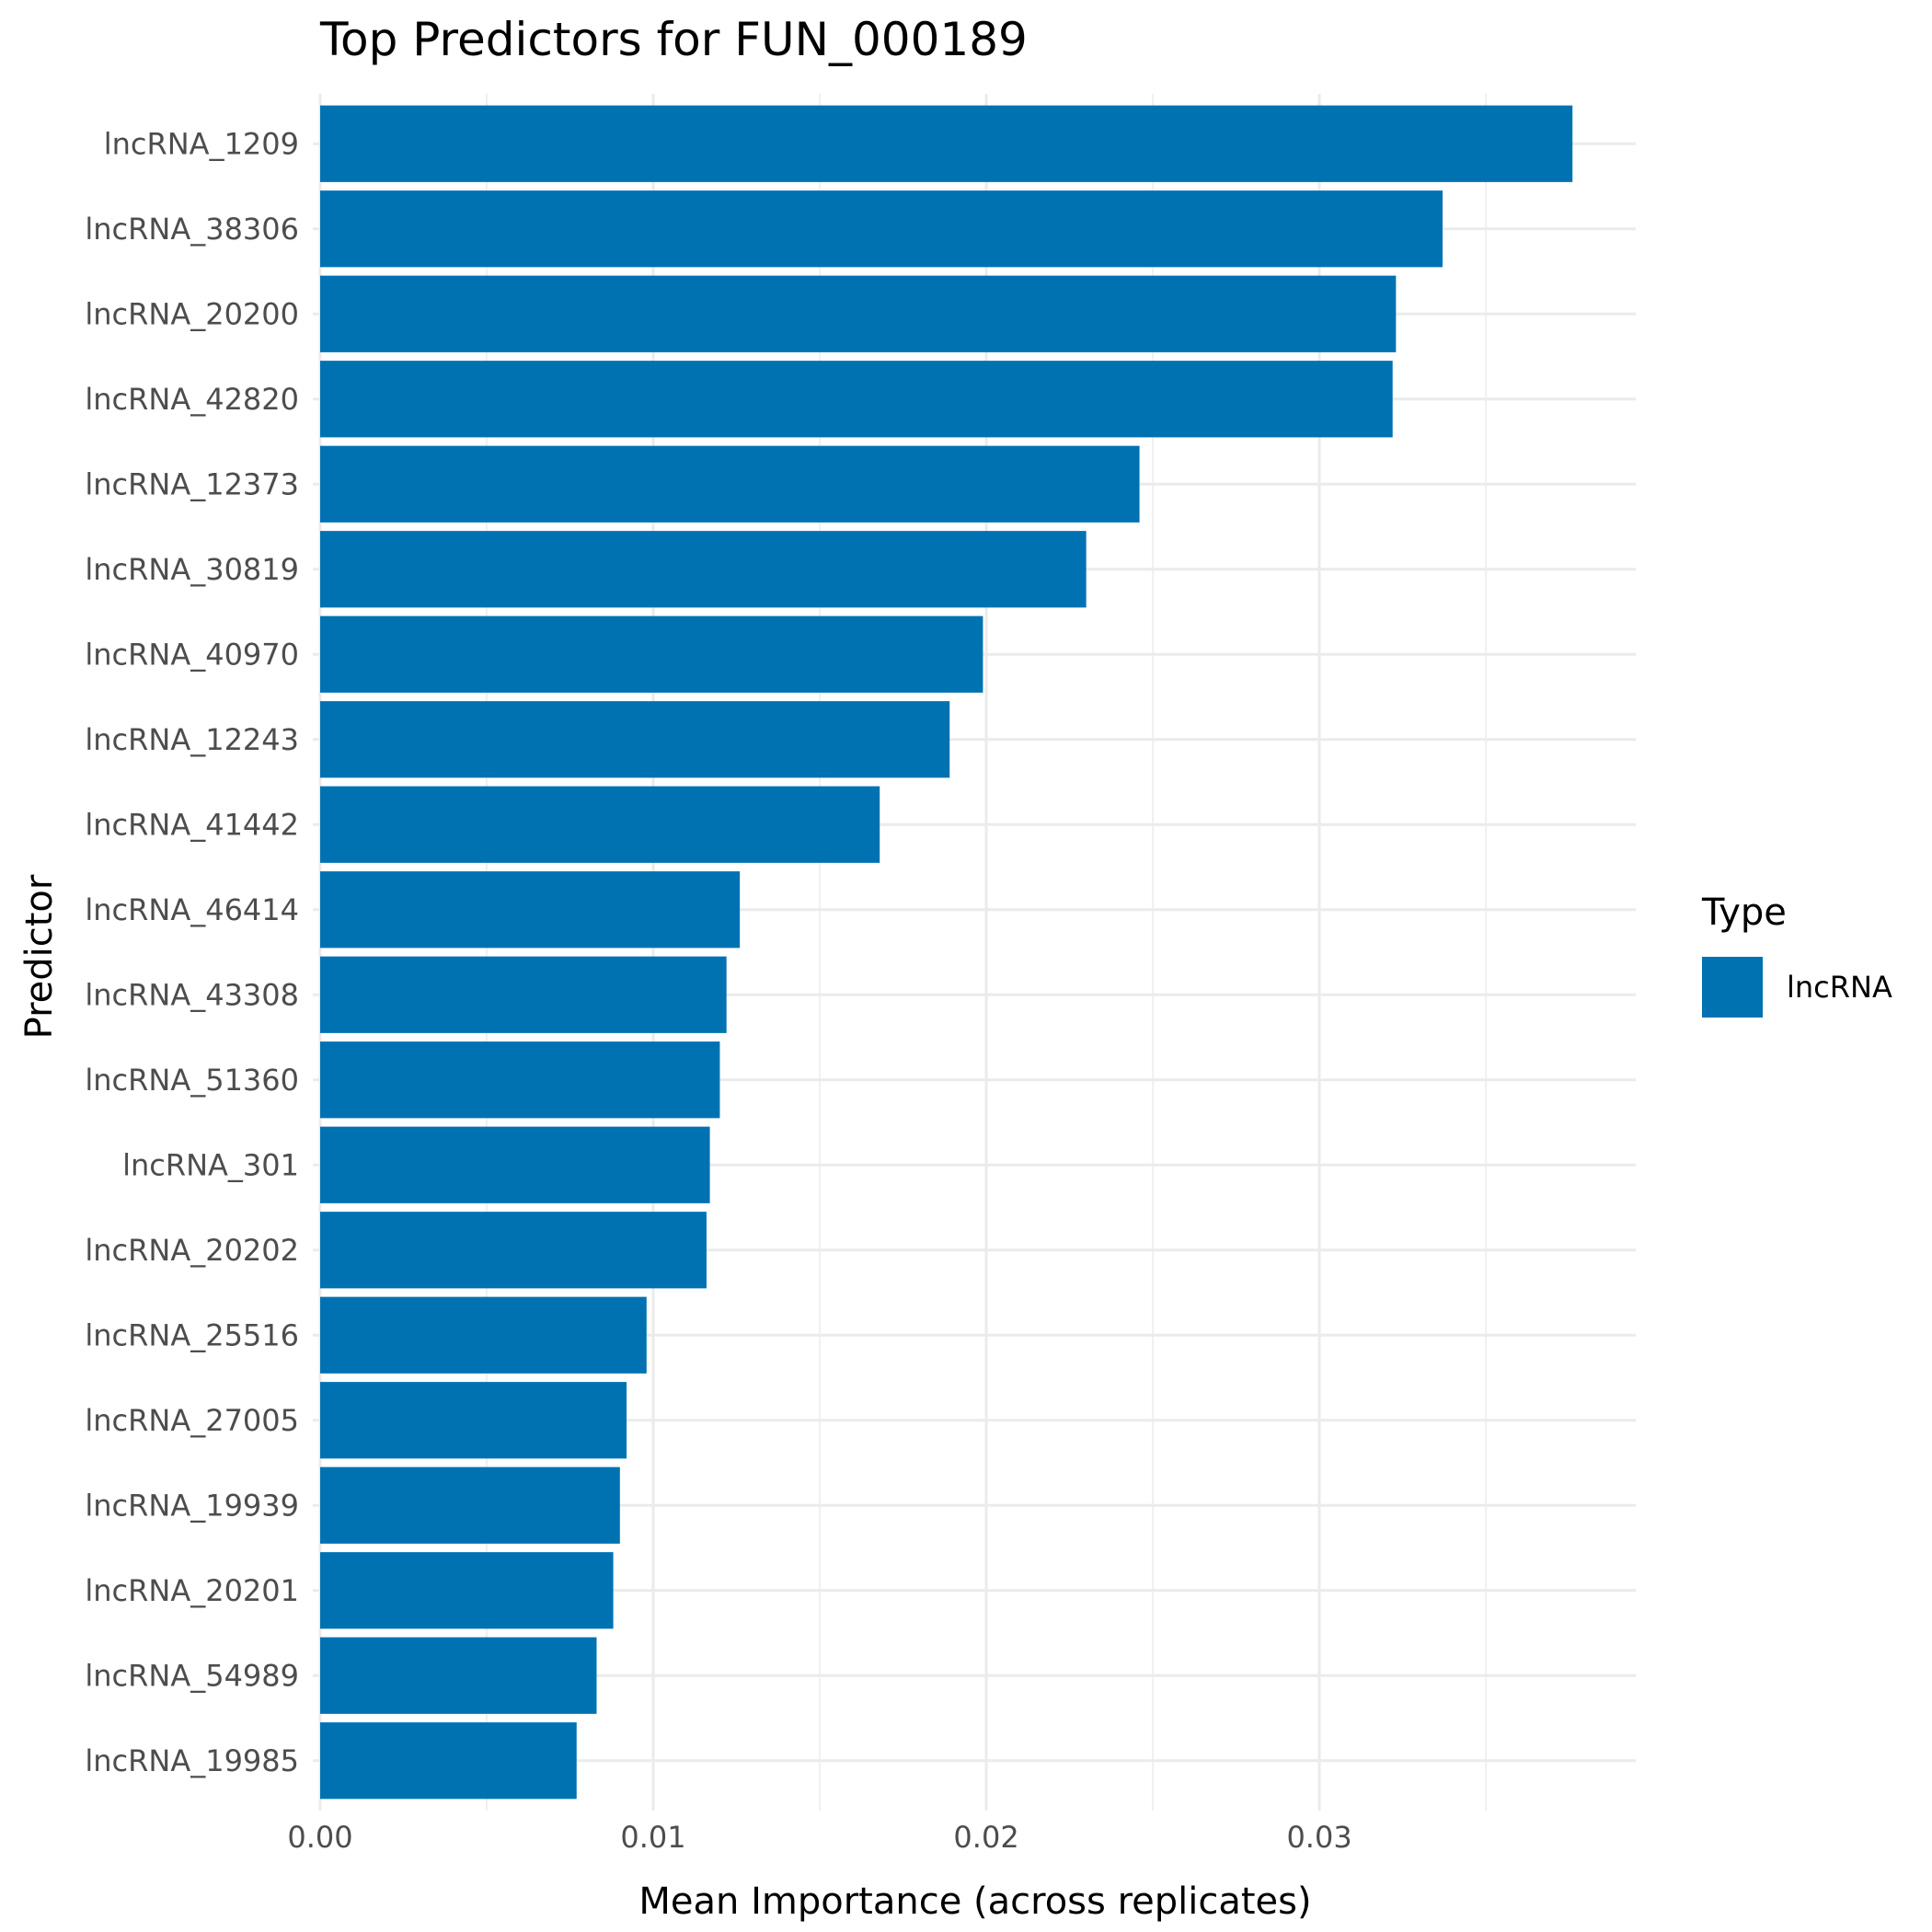 The height and width of the screenshot is (1932, 1932). I want to click on y-tick-label: lncRNA_12373, so click(192, 483).